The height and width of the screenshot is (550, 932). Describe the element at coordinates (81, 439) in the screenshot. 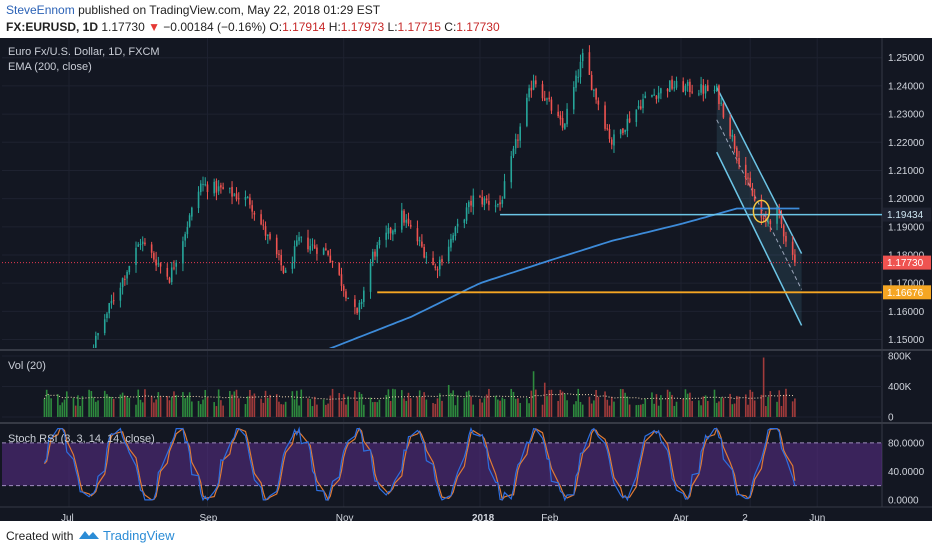

I see `stoch-rsi-label: Stoch RSI (3, 3, 14, 14, close)` at that location.